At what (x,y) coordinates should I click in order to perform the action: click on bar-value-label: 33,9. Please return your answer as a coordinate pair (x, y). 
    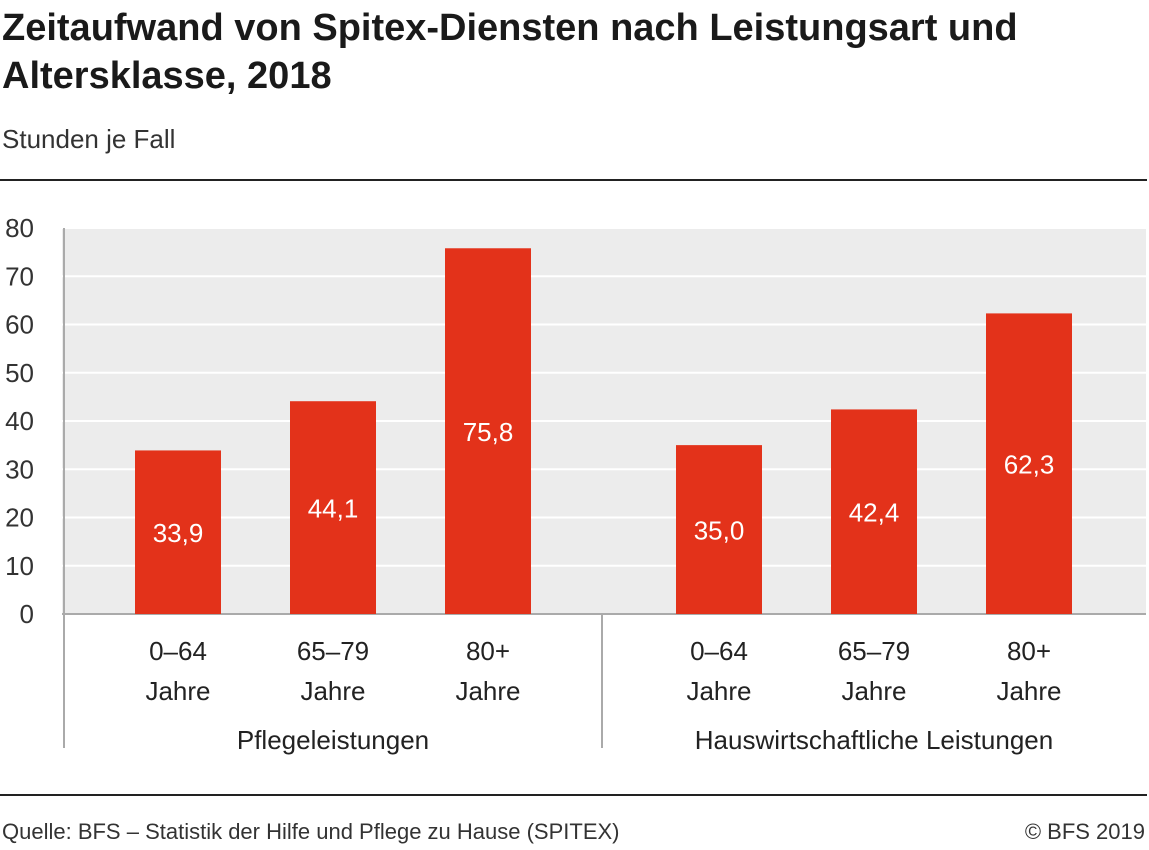
    Looking at the image, I should click on (178, 533).